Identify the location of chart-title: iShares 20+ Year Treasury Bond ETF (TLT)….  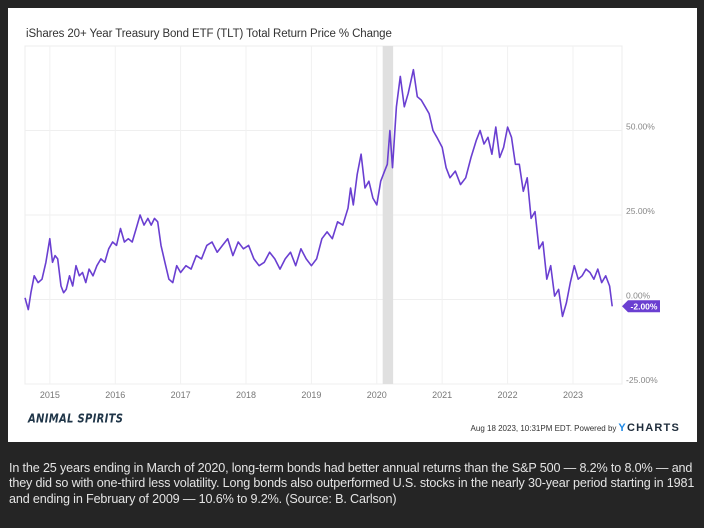
(209, 34).